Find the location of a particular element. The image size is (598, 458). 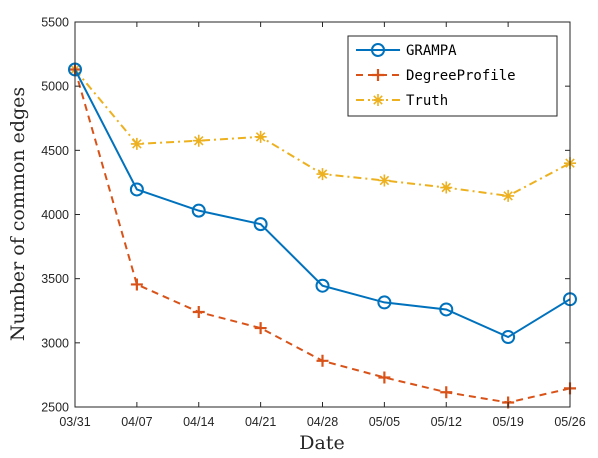

x-tick-label: 05/26 is located at coordinates (569, 422).